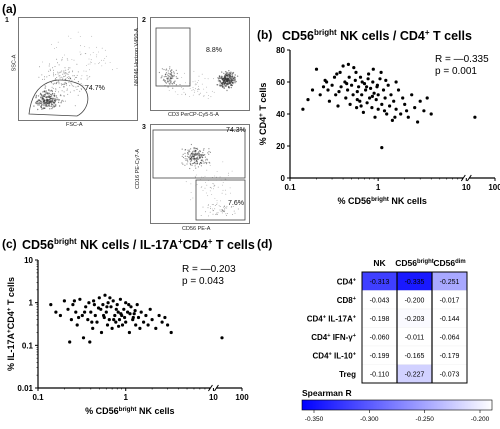  What do you see at coordinates (209, 269) in the screenshot?
I see `chart-c-annotation: R = —0.203` at bounding box center [209, 269].